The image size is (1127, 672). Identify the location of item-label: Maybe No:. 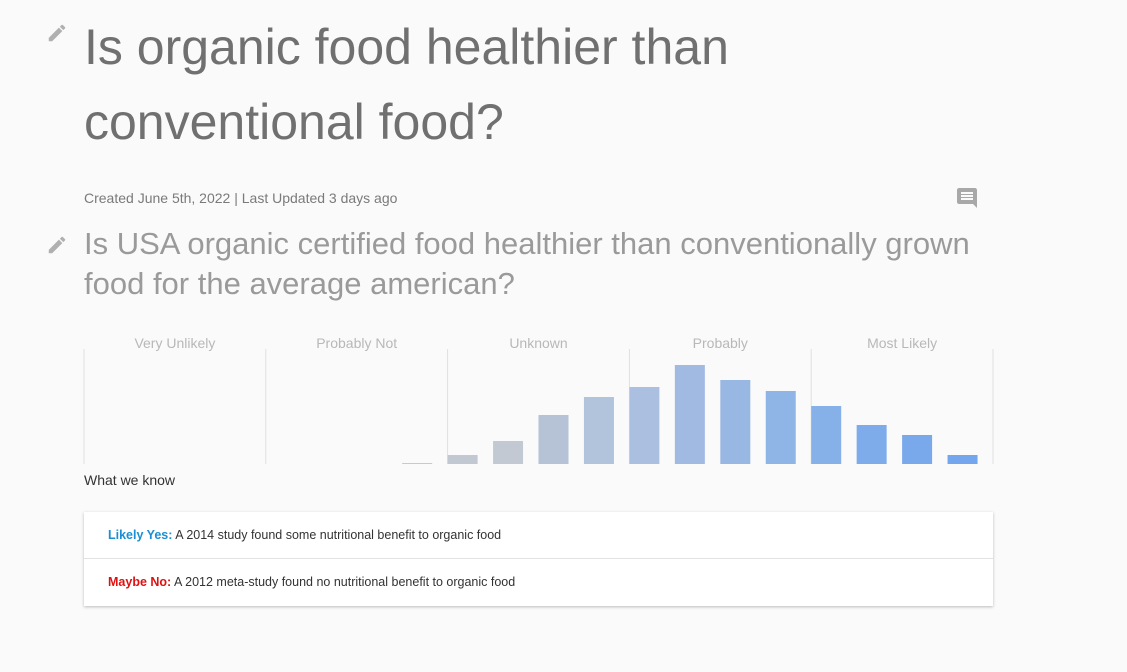
(140, 582).